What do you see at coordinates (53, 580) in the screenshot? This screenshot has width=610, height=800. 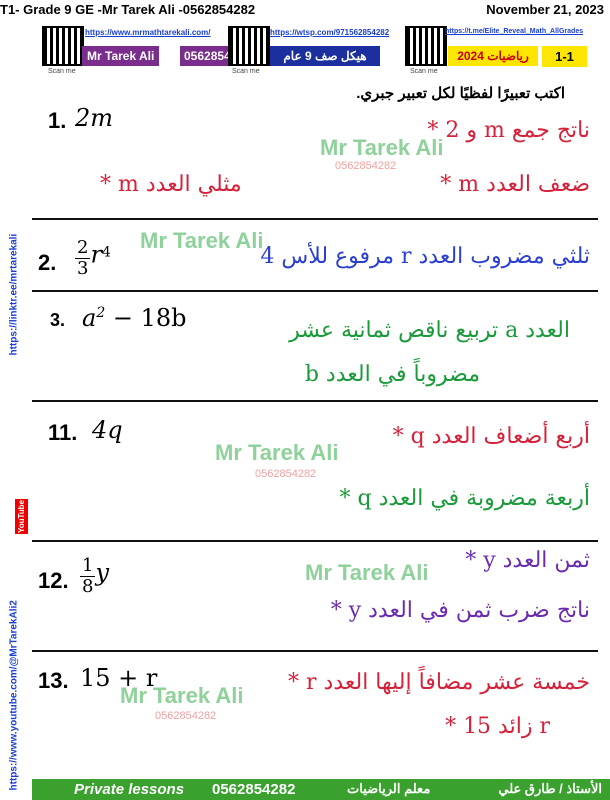 I see `problem-number: 12.` at bounding box center [53, 580].